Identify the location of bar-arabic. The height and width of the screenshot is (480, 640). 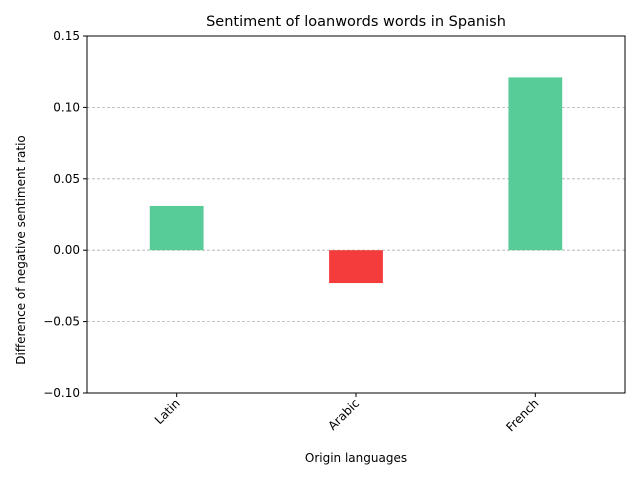
(356, 267).